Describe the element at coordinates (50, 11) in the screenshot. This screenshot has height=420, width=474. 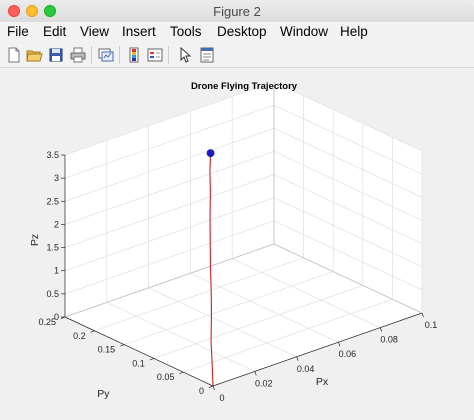
I see `maximize-window-button` at that location.